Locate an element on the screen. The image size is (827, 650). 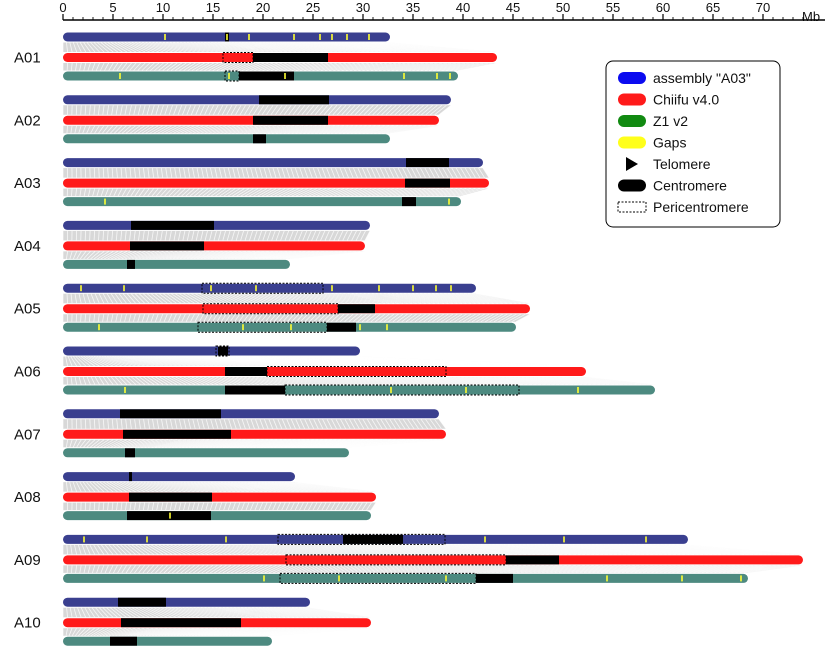
assembly-track is located at coordinates (257, 100).